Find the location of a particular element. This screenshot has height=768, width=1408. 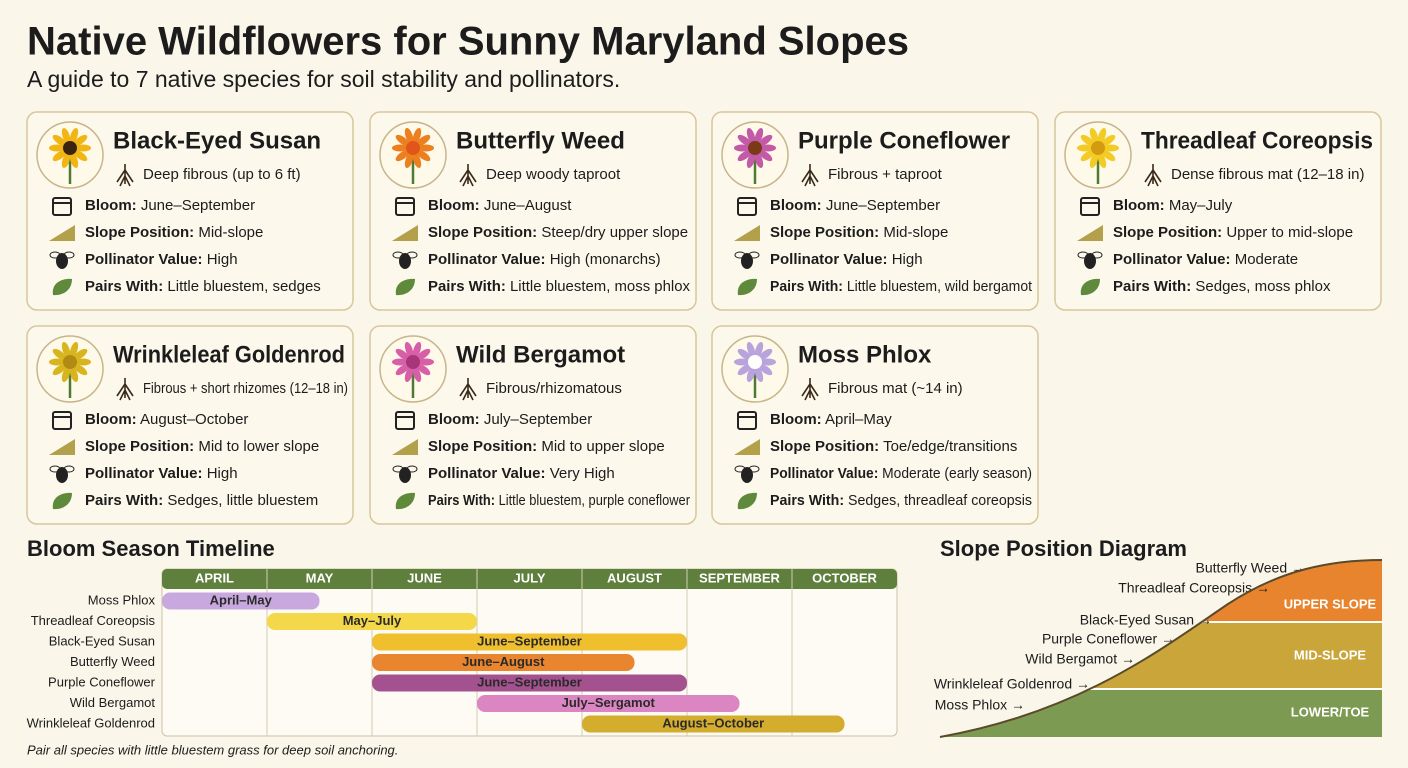

zone-label: LOWER/TOE is located at coordinates (1330, 711).